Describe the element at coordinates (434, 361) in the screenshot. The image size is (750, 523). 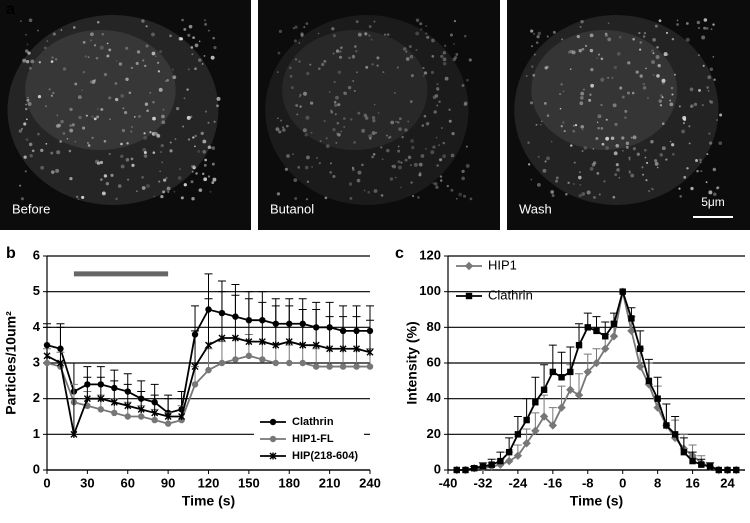
I see `y-tick-label: 60` at that location.